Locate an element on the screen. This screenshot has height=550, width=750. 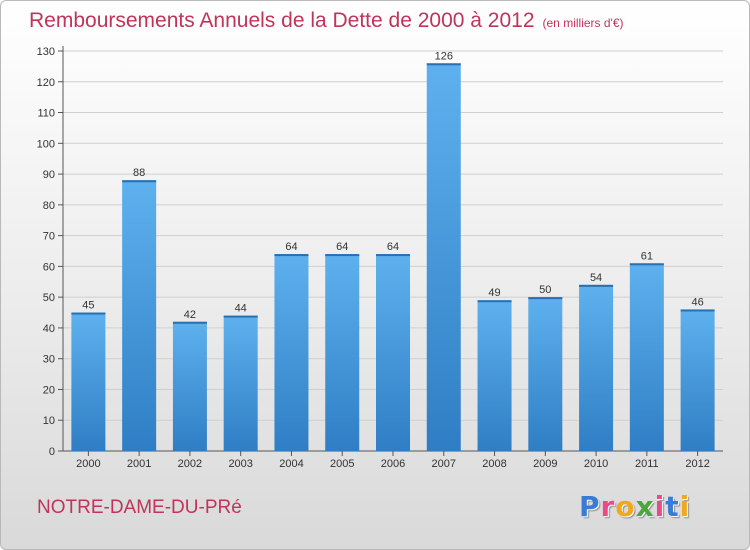
bar-2012 is located at coordinates (697, 380).